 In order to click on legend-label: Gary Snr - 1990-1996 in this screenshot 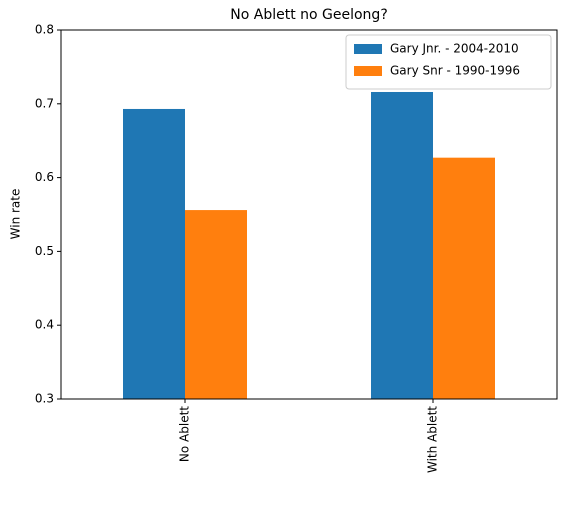, I will do `click(455, 71)`.